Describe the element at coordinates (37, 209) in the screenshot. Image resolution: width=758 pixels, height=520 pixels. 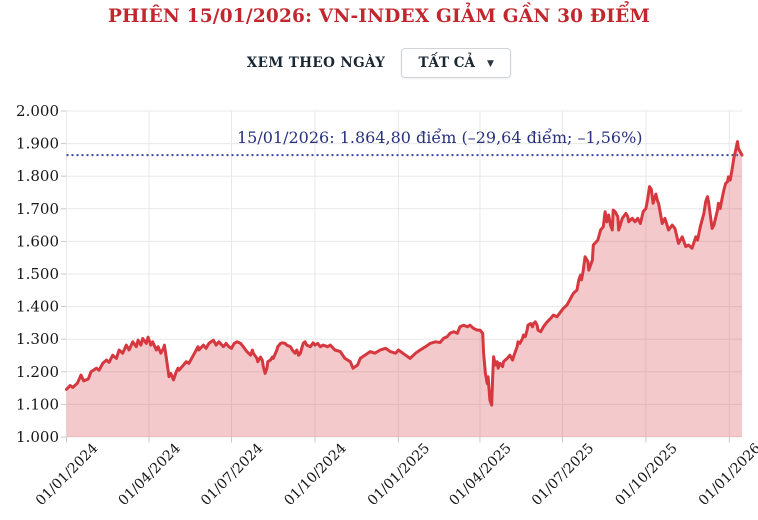
I see `y-axis-label: 1.700` at that location.